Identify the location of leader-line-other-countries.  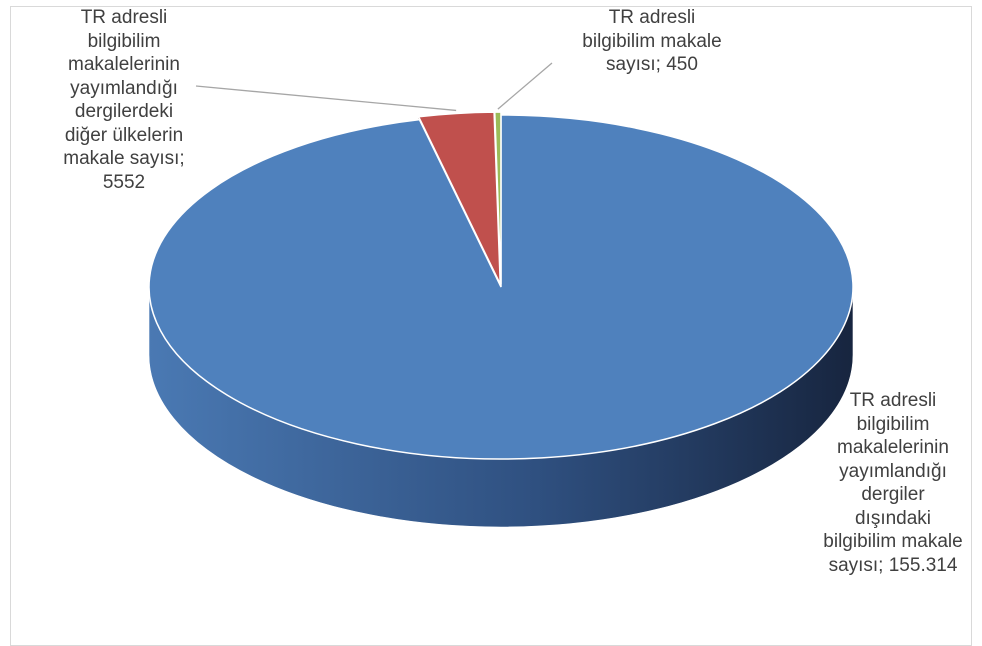
(326, 98).